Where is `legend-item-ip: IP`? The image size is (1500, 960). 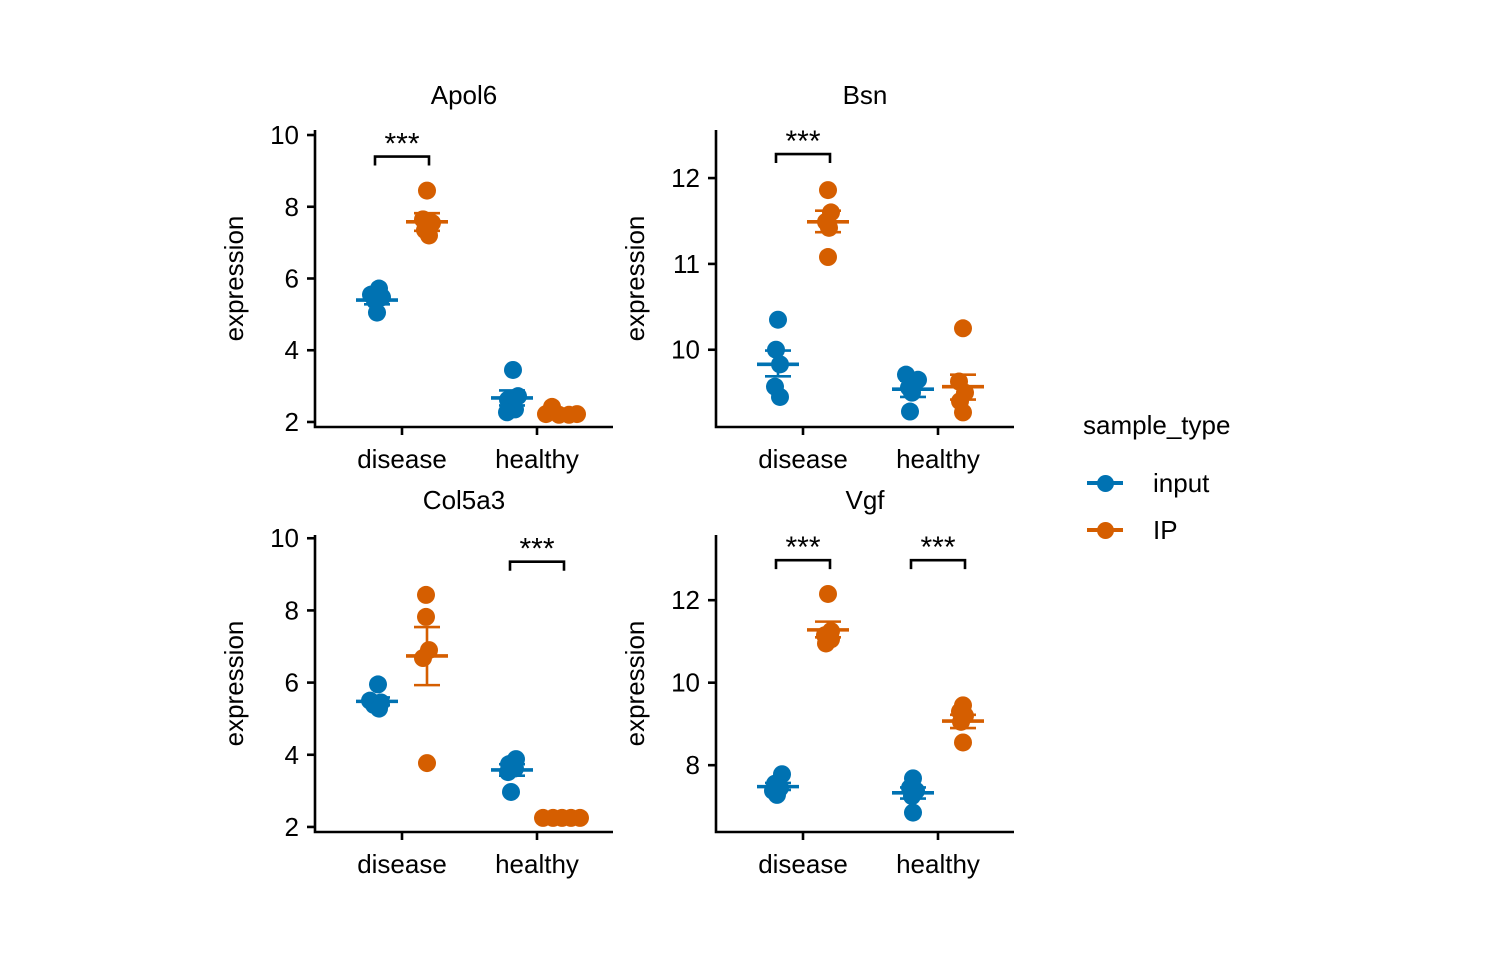 legend-item-ip: IP is located at coordinates (1156, 530).